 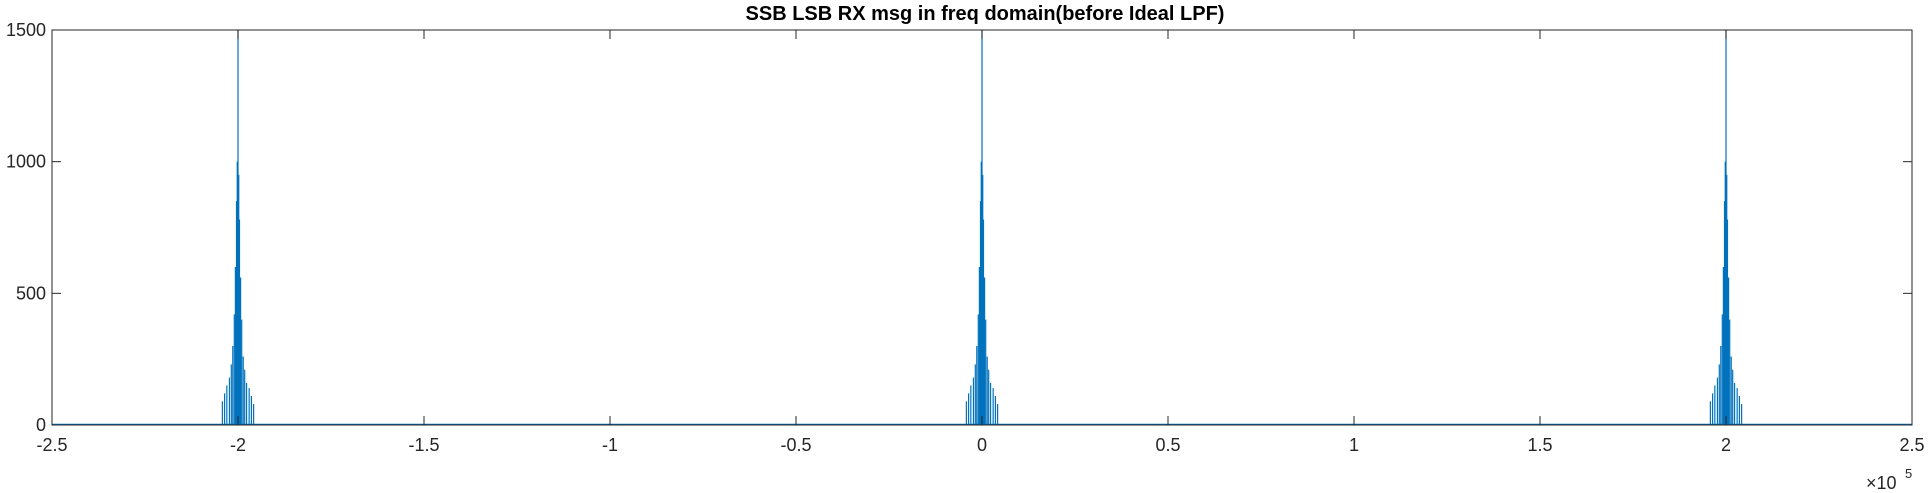 I want to click on x-tick-label: -0.5, so click(x=795, y=445).